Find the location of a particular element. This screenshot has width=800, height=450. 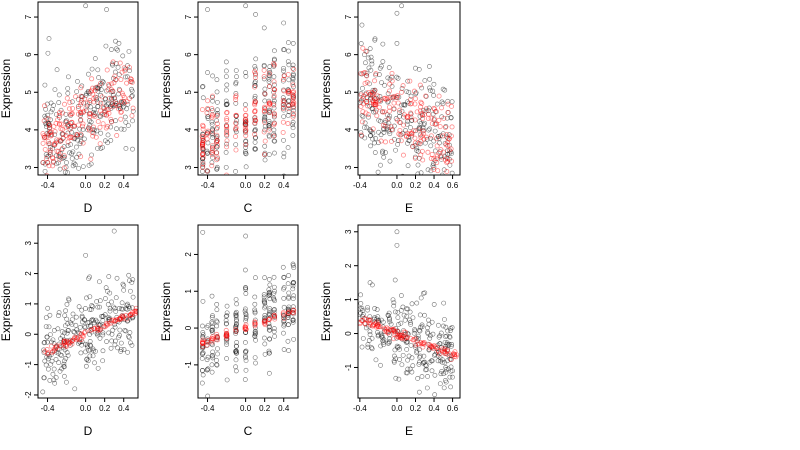

y-tick-label: 2 is located at coordinates (28, 273).